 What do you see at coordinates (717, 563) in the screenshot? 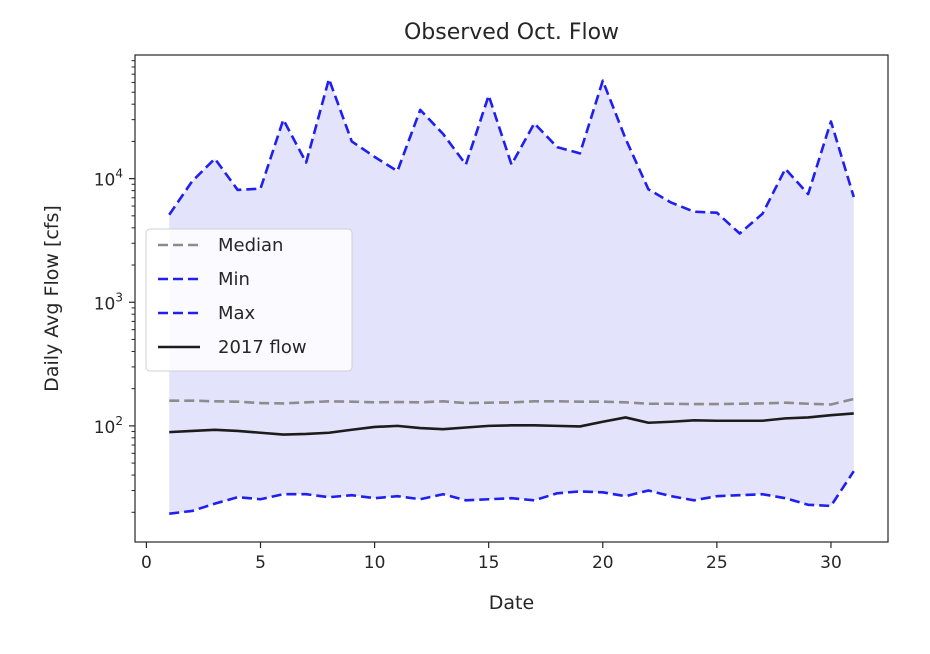
I see `x-tick-label: 25` at bounding box center [717, 563].